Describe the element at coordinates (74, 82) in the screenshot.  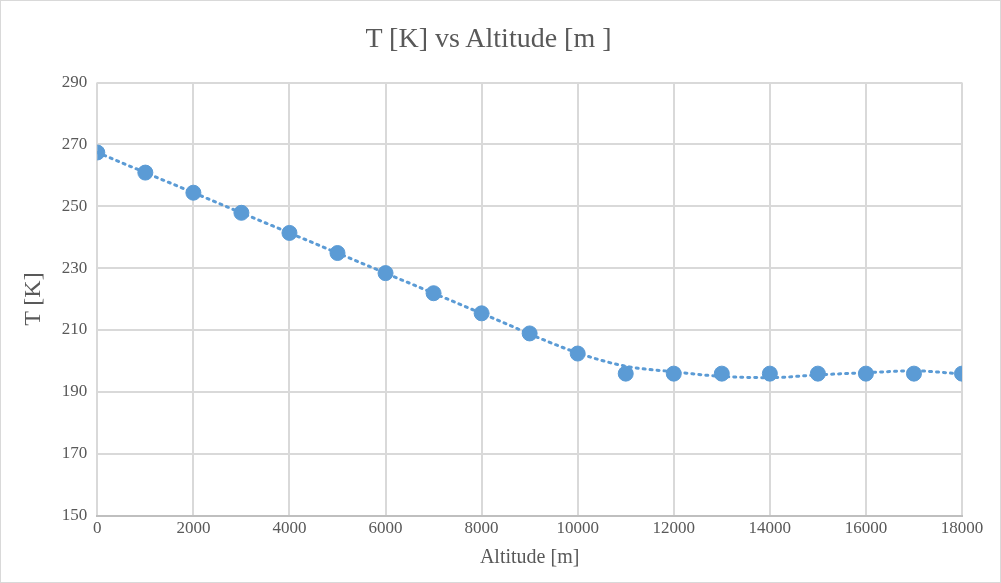
I see `y-tick-label: 290` at that location.